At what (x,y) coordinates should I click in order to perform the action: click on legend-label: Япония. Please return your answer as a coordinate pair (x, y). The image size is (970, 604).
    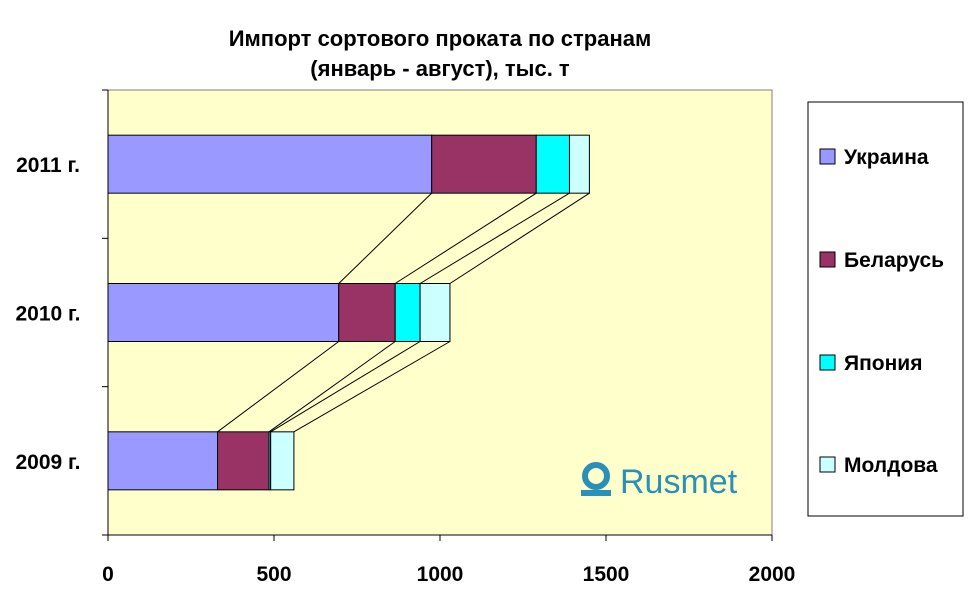
    Looking at the image, I should click on (883, 363).